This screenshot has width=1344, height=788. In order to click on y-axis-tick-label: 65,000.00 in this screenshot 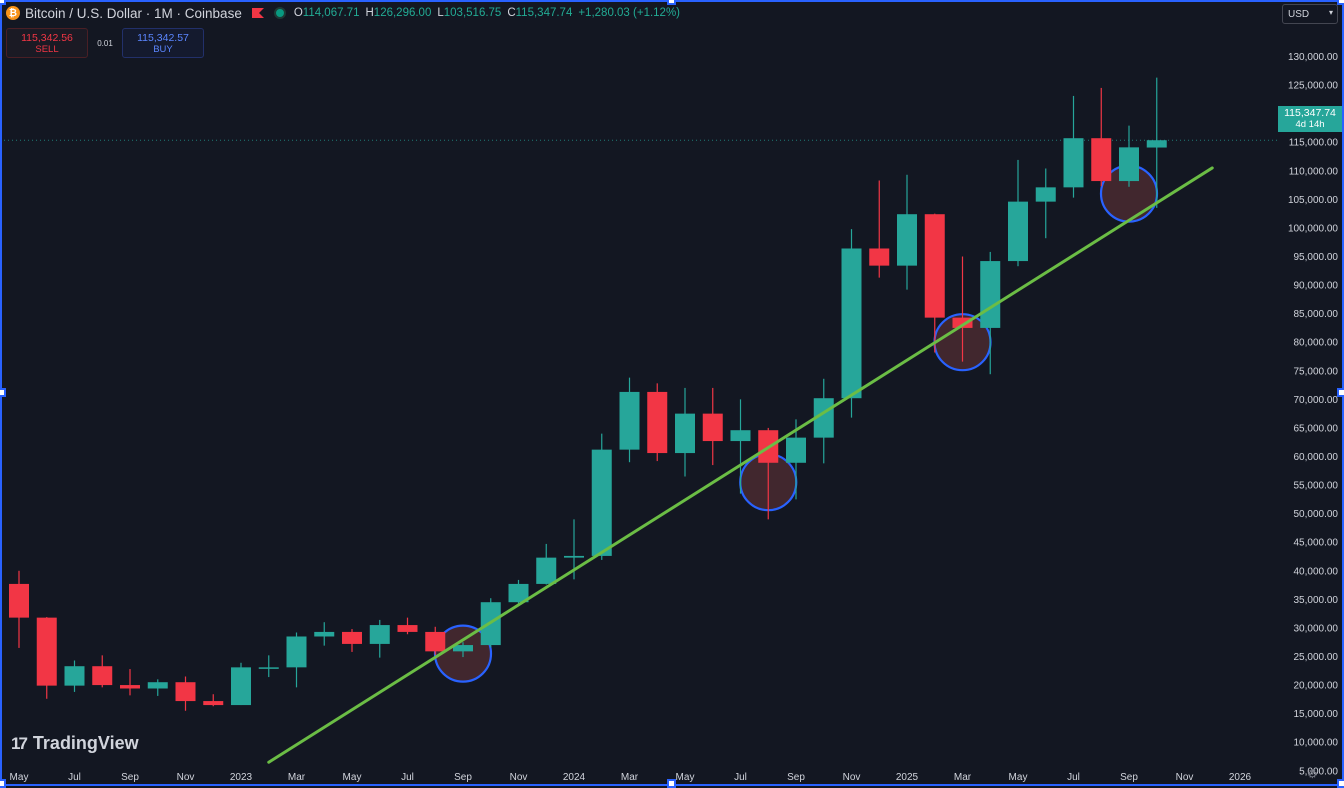, I will do `click(1316, 428)`.